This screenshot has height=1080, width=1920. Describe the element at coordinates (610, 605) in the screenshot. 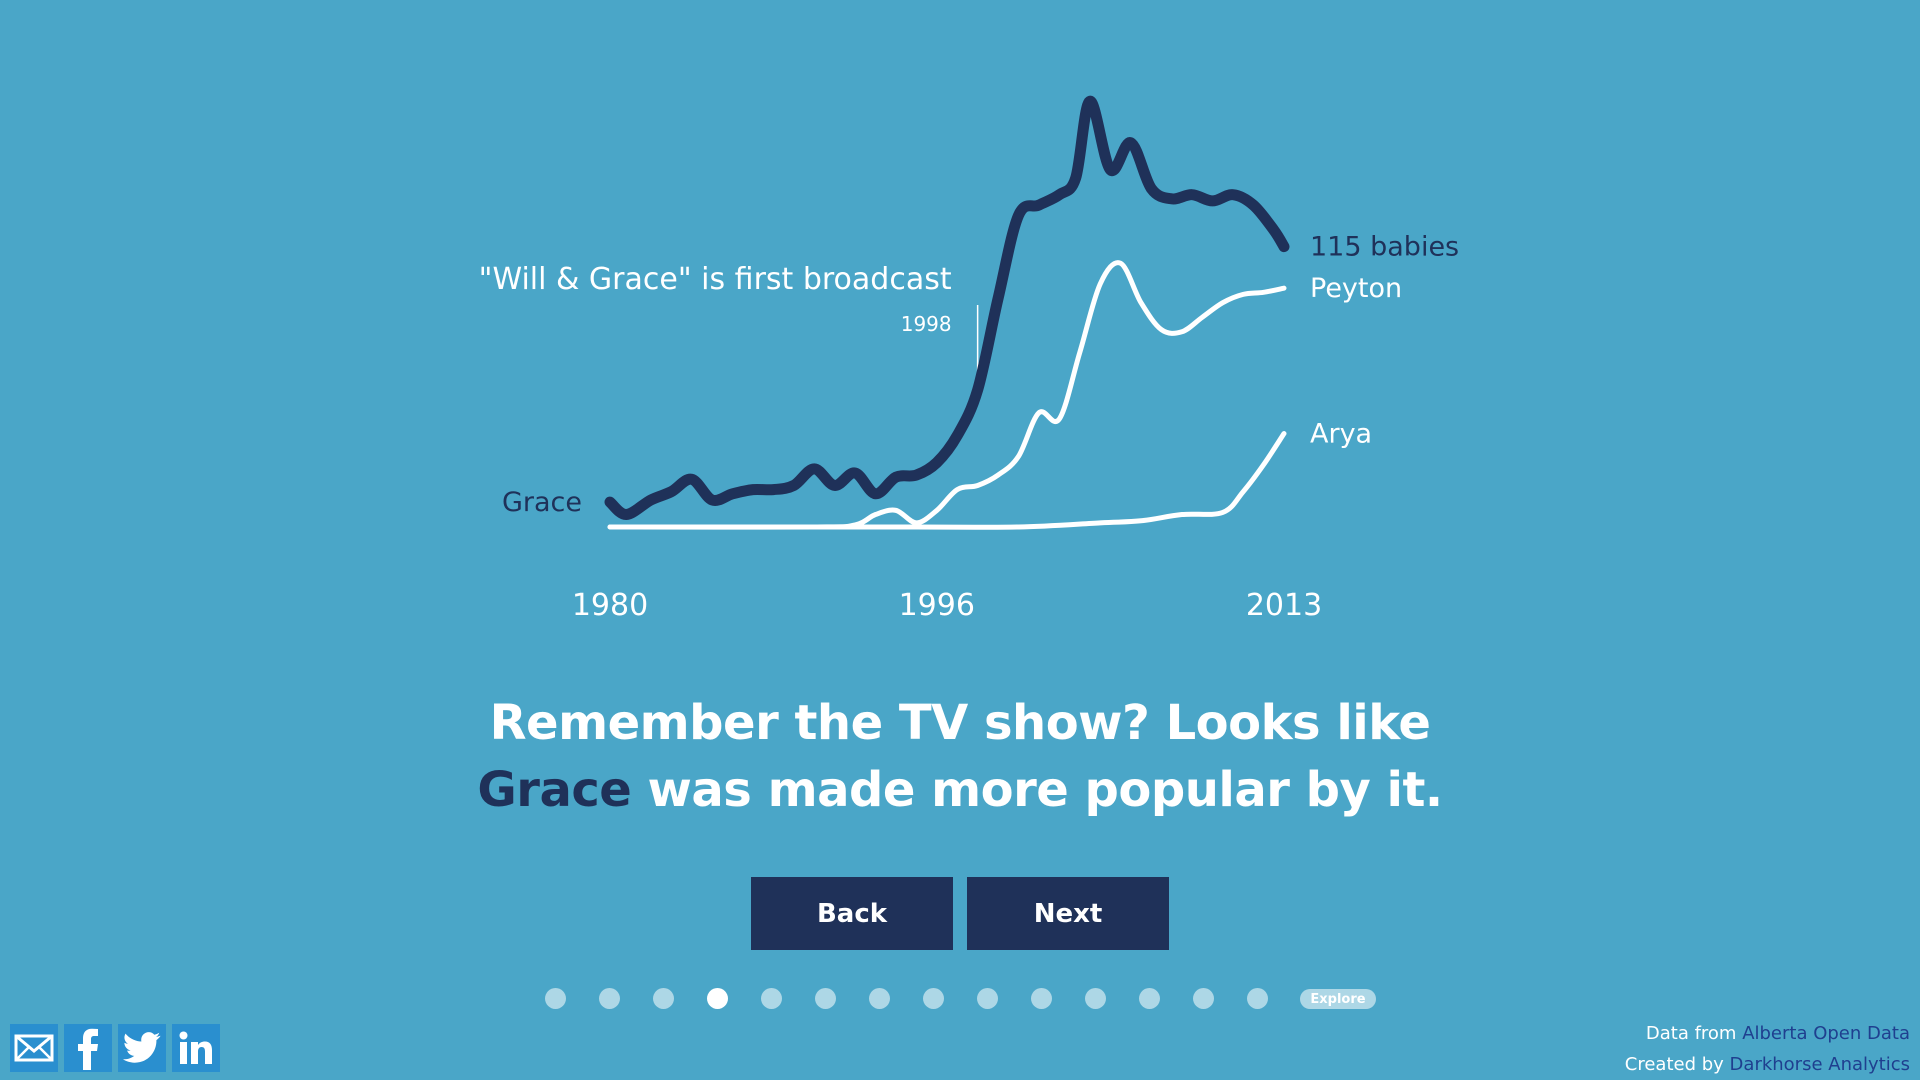

I see `x-tick-label: 1980` at that location.